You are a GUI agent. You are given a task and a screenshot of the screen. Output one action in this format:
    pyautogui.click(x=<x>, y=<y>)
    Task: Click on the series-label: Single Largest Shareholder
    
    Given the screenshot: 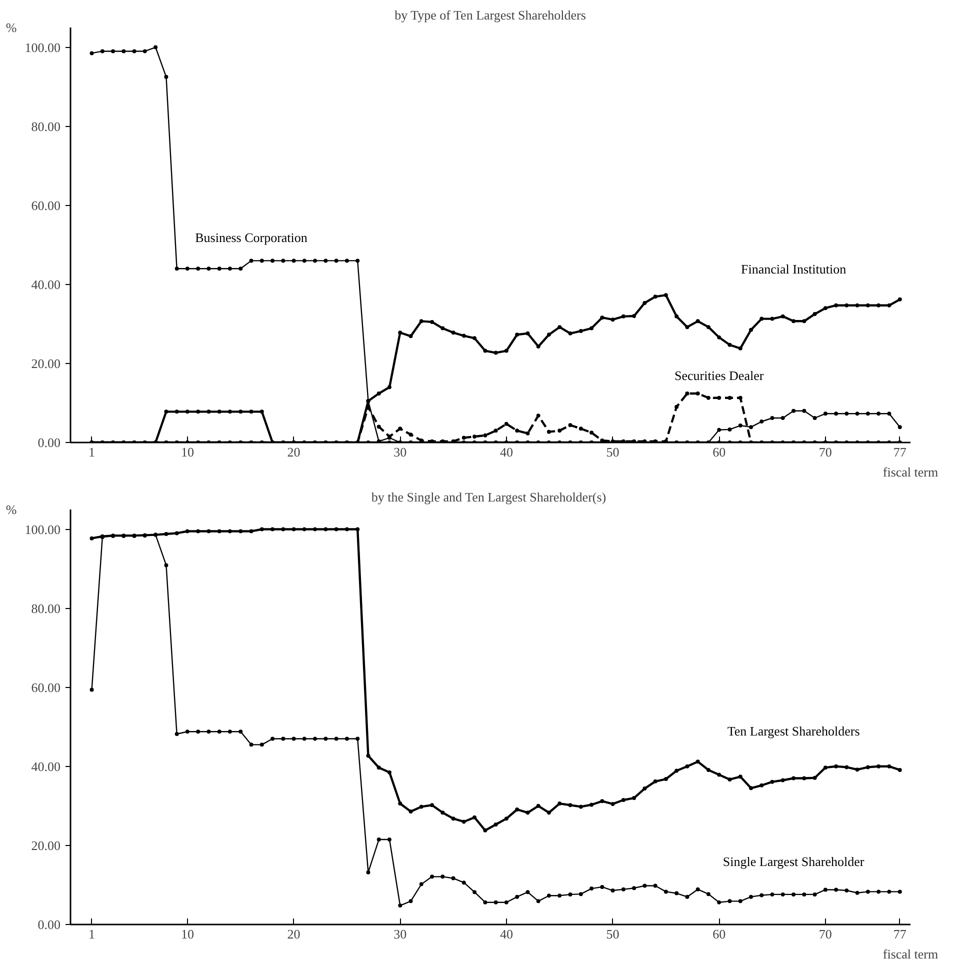 What is the action you would take?
    pyautogui.click(x=793, y=862)
    